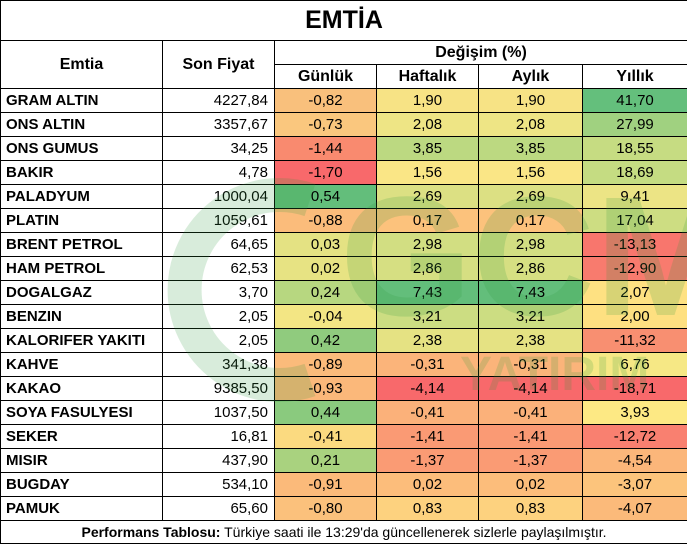  What do you see at coordinates (218, 172) in the screenshot?
I see `last-price: 4,78` at bounding box center [218, 172].